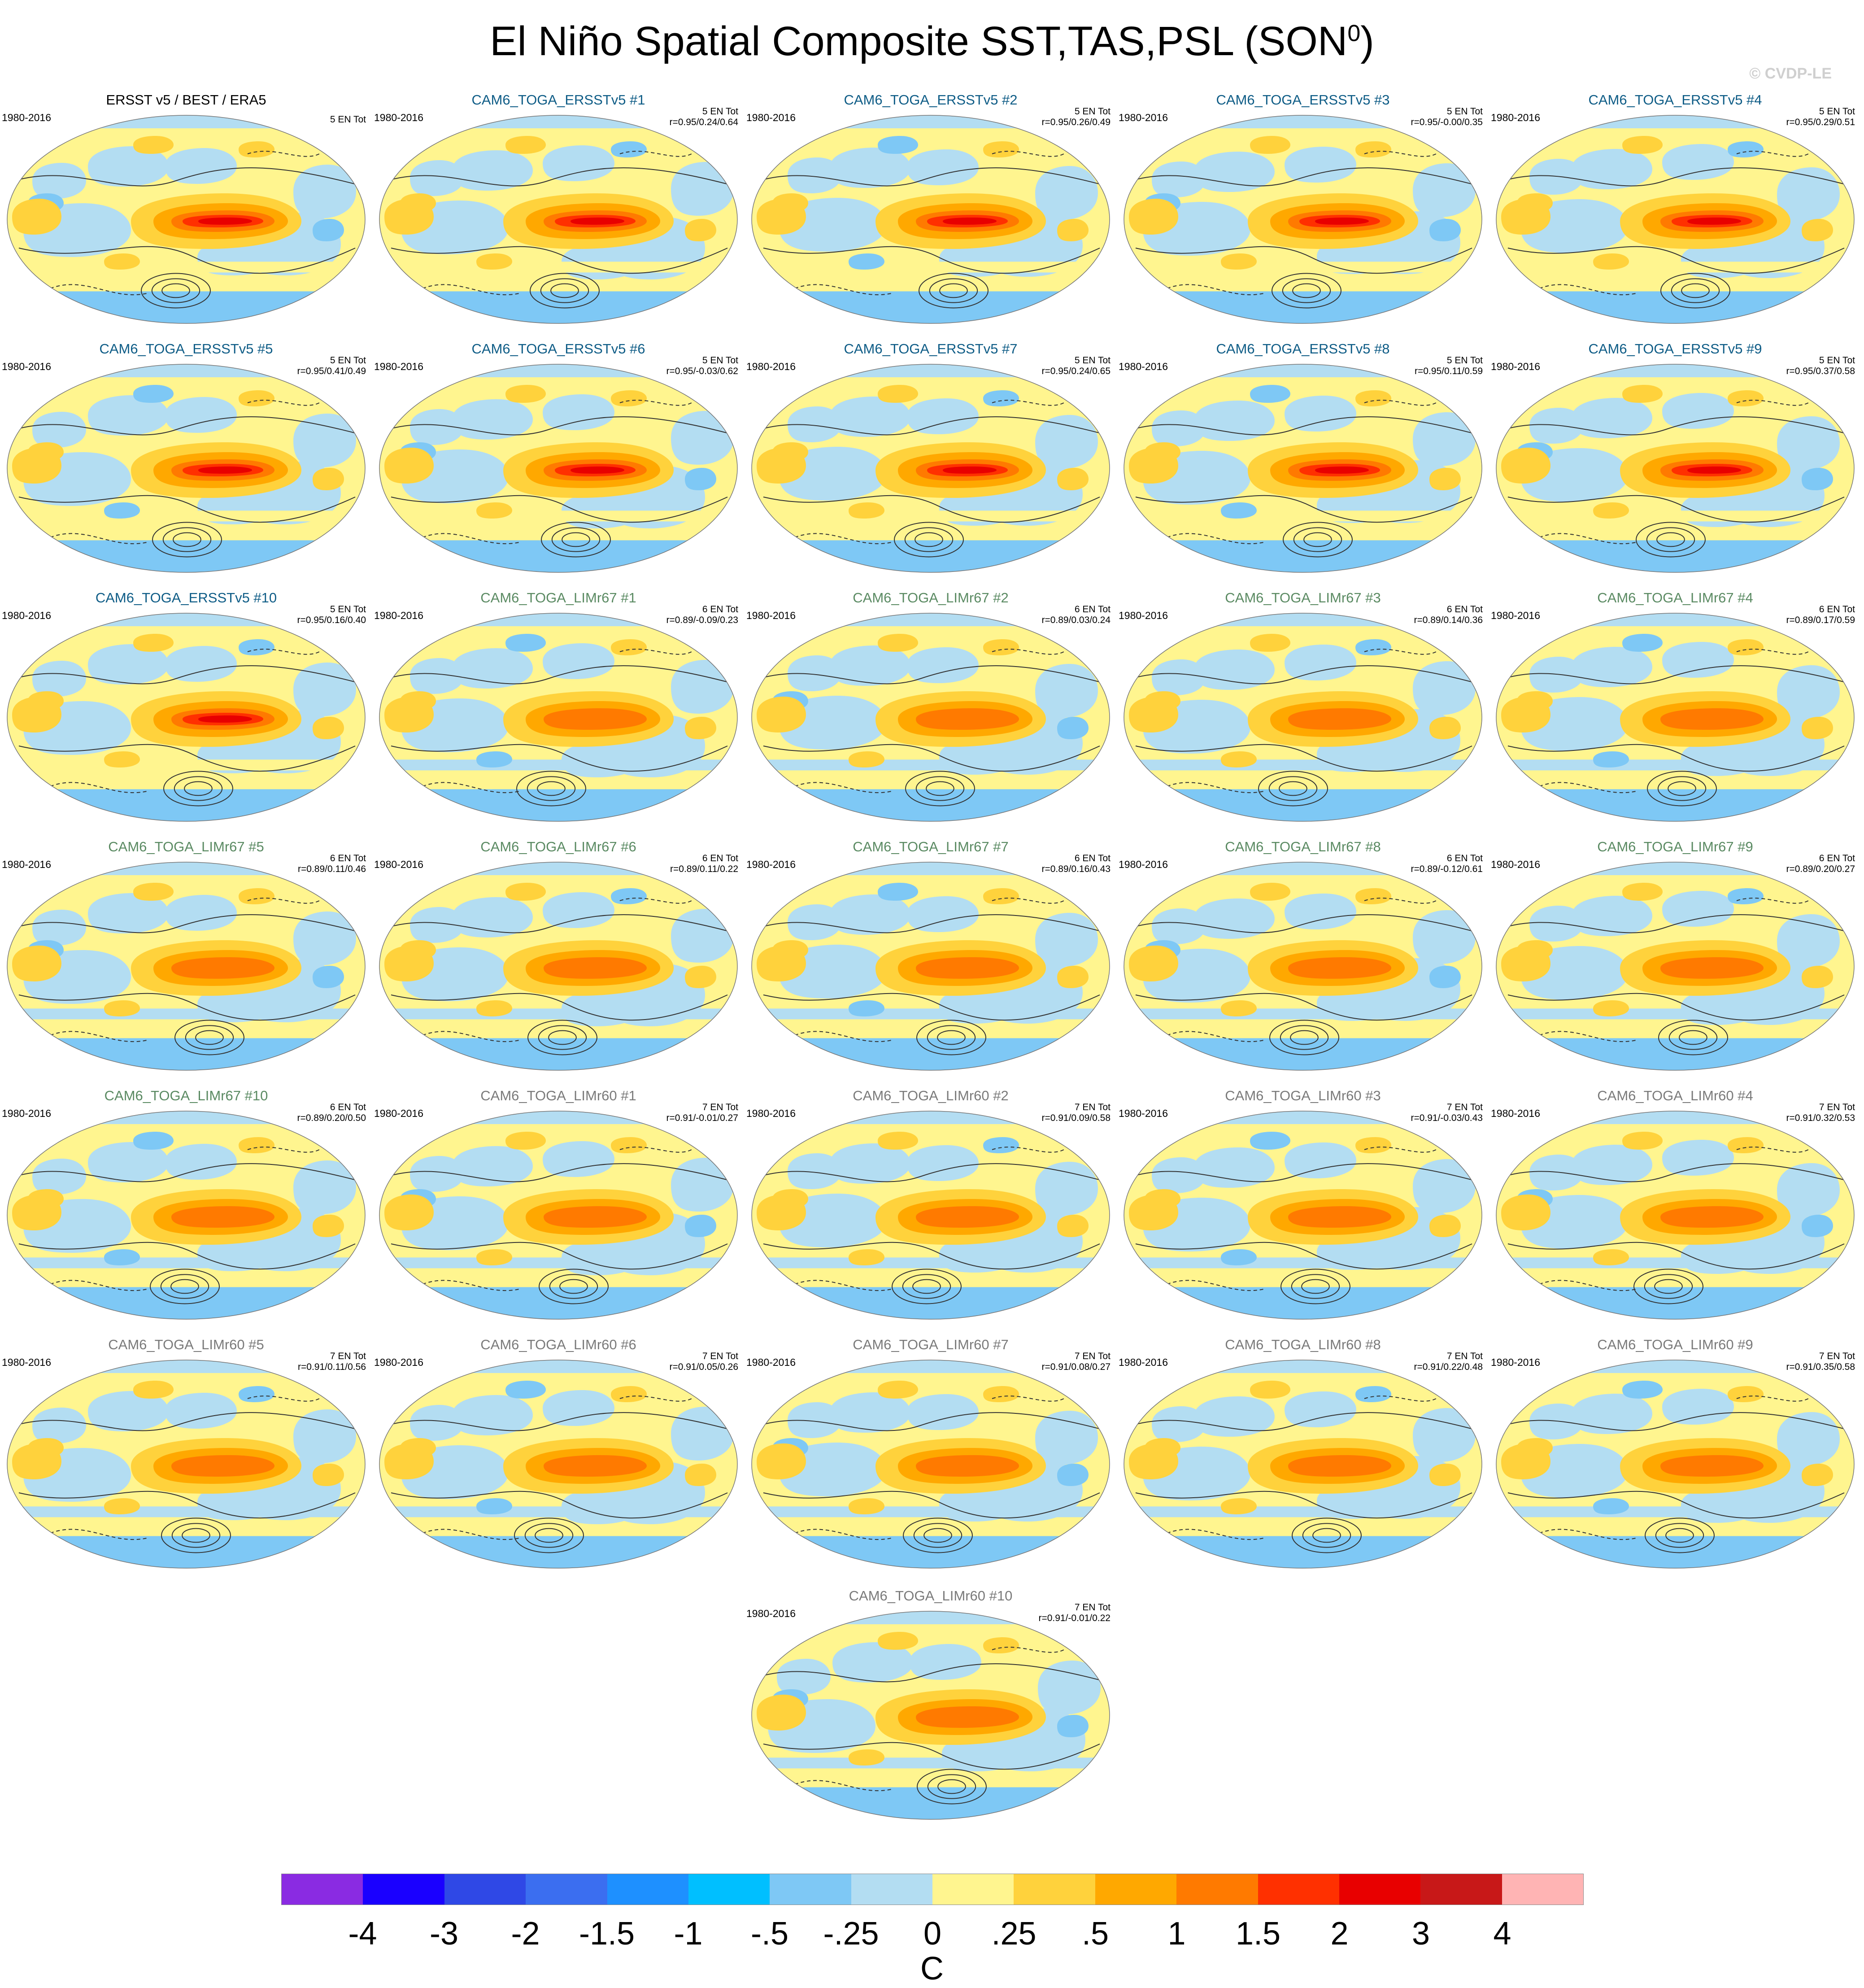  What do you see at coordinates (223, 968) in the screenshot?
I see `enso-tongue-inner` at bounding box center [223, 968].